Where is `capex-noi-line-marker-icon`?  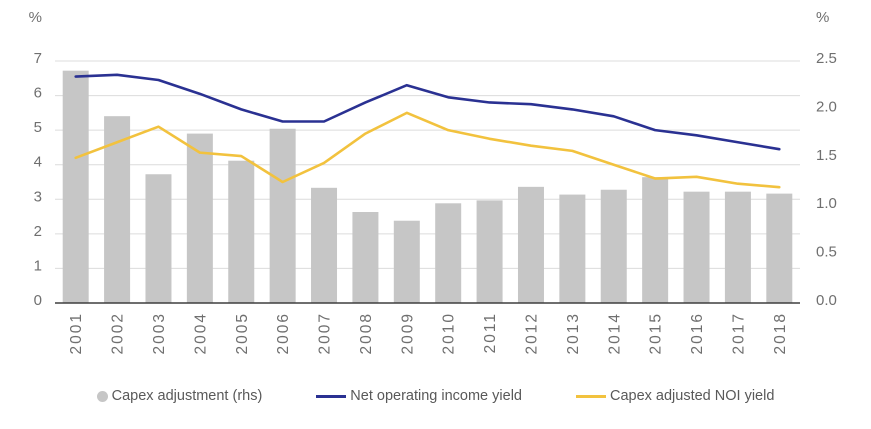 capex-noi-line-marker-icon is located at coordinates (590, 396).